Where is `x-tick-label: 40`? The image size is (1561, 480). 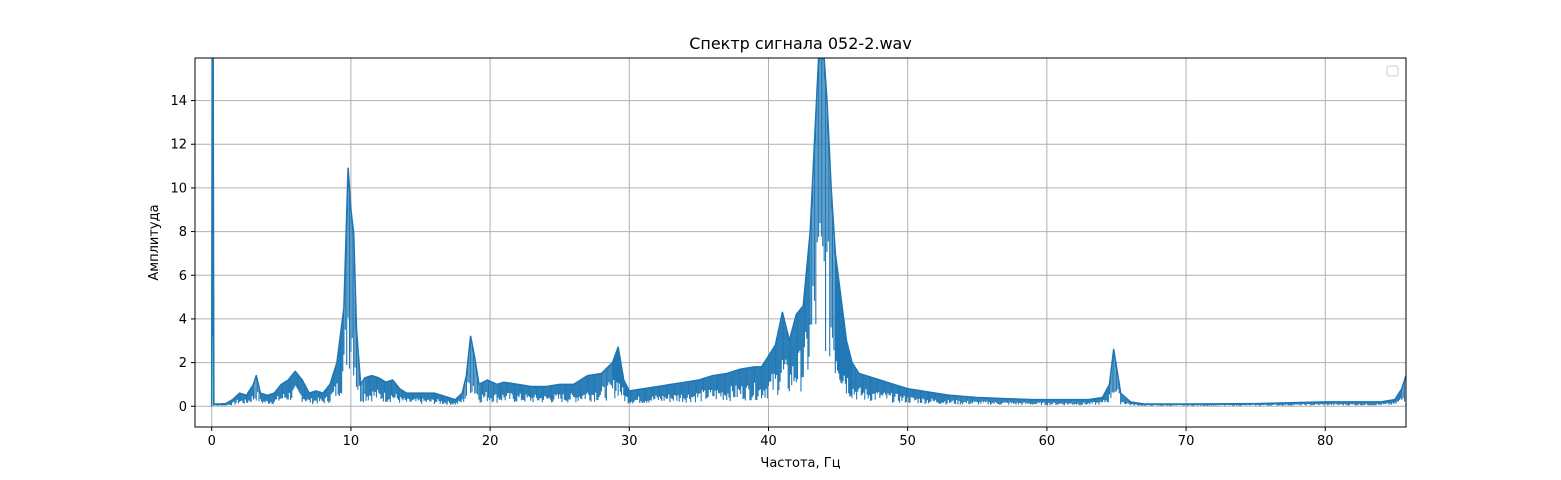
x-tick-label: 40 is located at coordinates (768, 441).